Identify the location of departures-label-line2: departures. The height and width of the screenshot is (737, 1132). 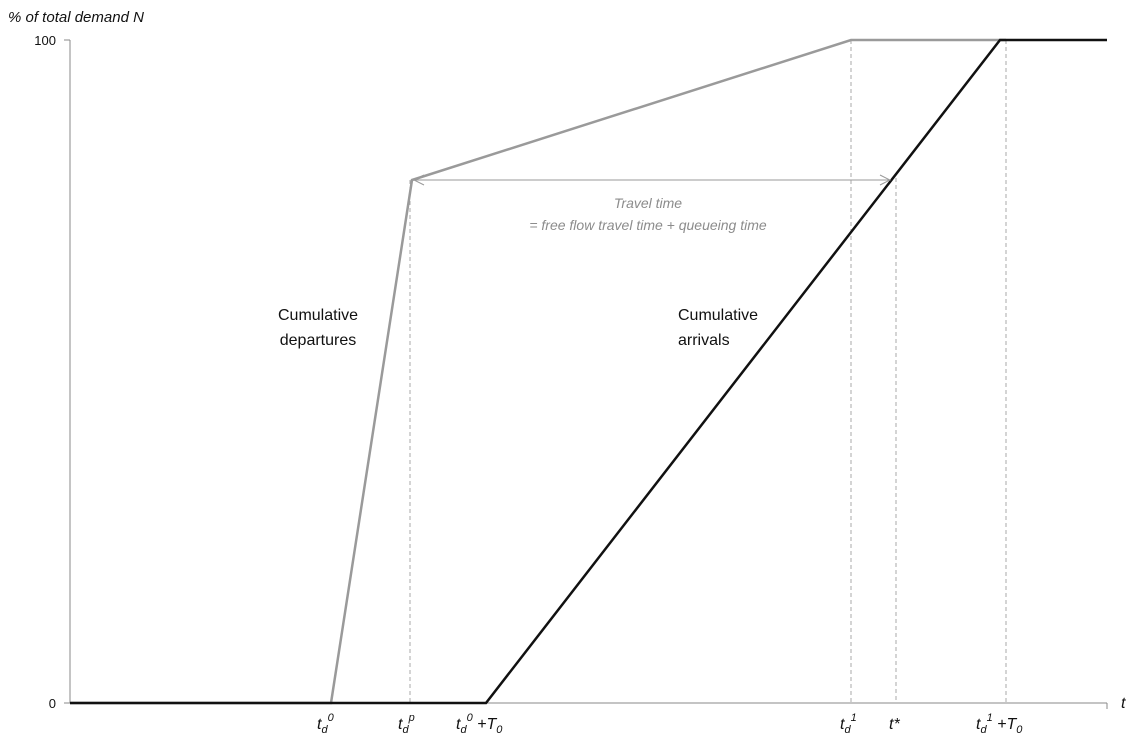
(318, 340).